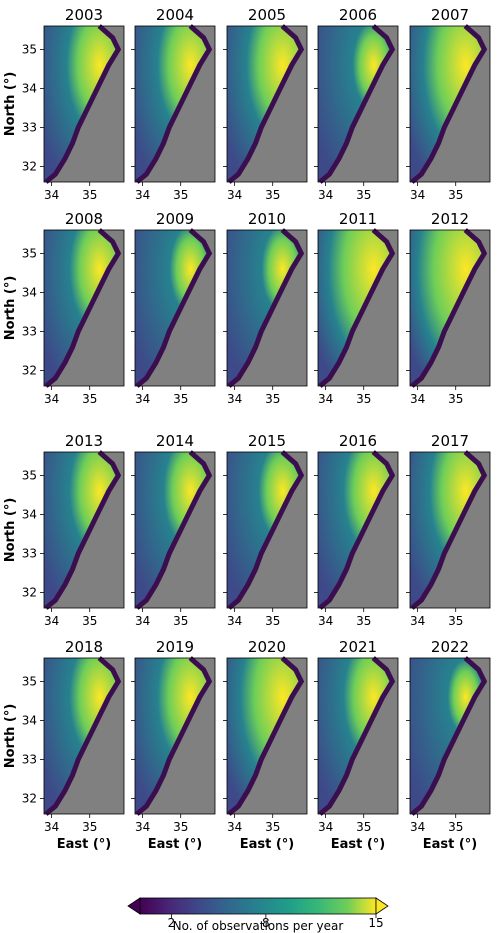 Image resolution: width=500 pixels, height=933 pixels. I want to click on map-panel-2007: 2007 34 35, so click(448, 104).